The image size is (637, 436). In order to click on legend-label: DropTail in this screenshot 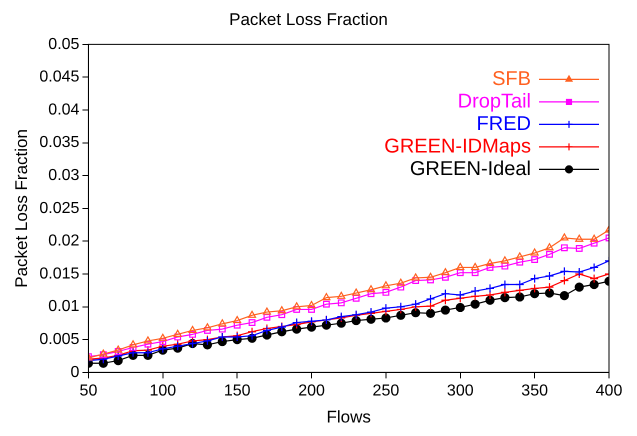, I will do `click(494, 101)`.